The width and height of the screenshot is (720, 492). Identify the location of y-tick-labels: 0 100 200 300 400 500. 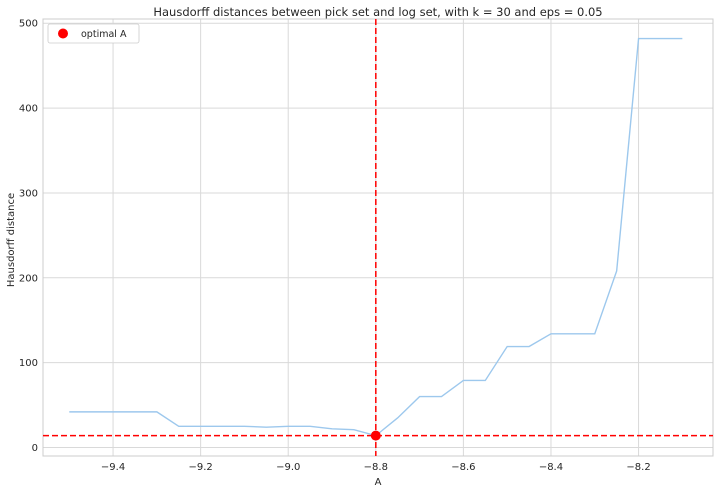
(28, 236).